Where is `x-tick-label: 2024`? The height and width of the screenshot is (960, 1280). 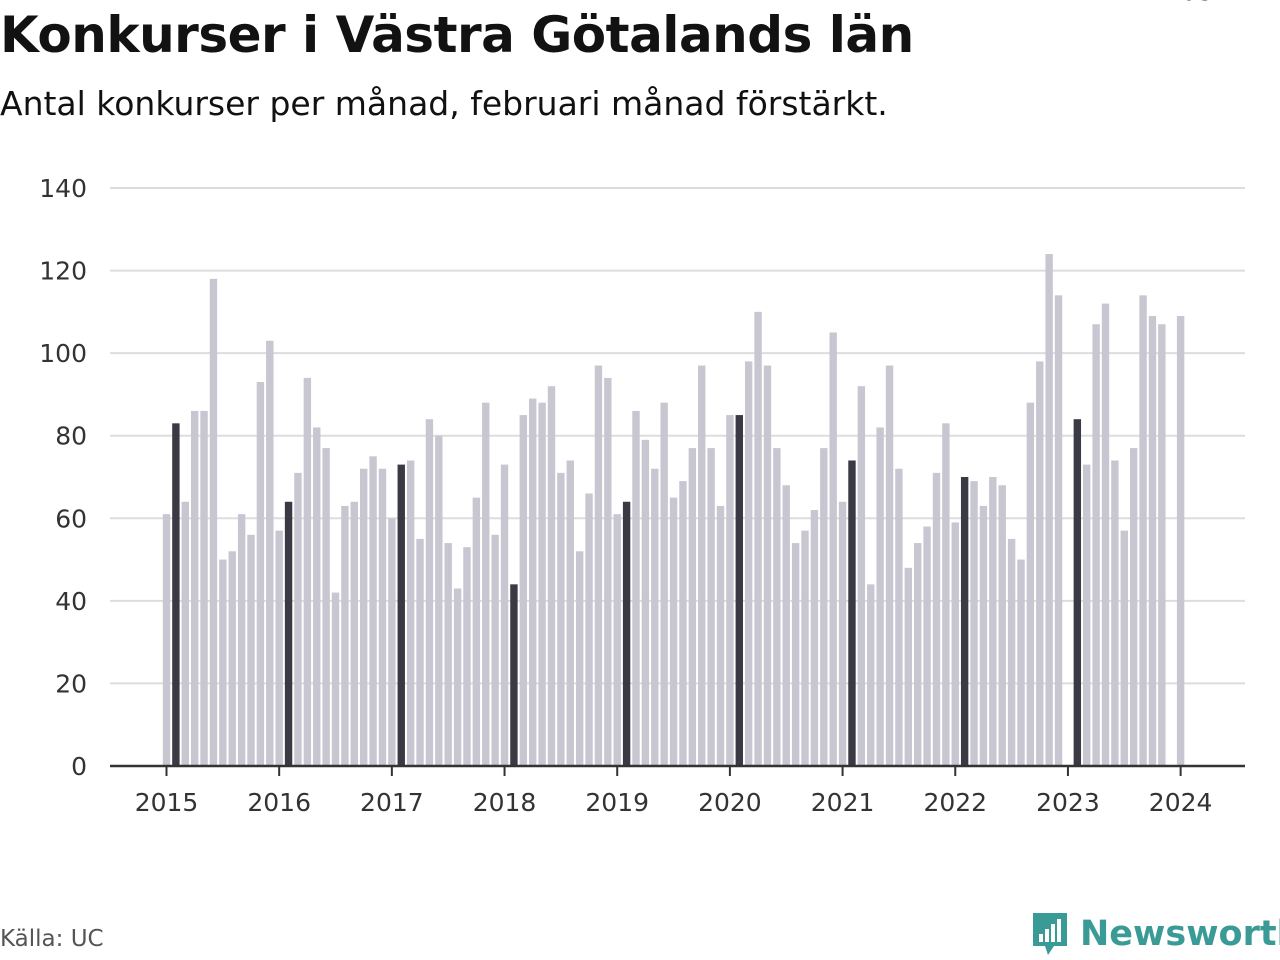
x-tick-label: 2024 is located at coordinates (1181, 802).